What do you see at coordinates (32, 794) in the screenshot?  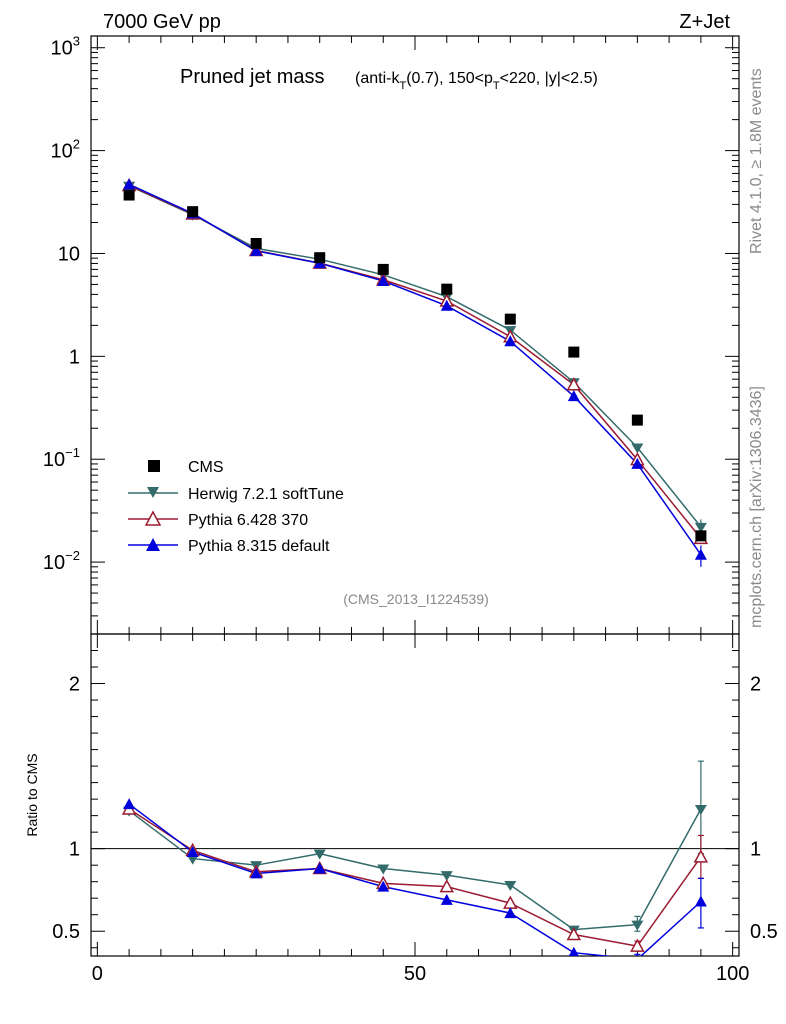 I see `ratio-y-axis-label: Ratio to CMS` at bounding box center [32, 794].